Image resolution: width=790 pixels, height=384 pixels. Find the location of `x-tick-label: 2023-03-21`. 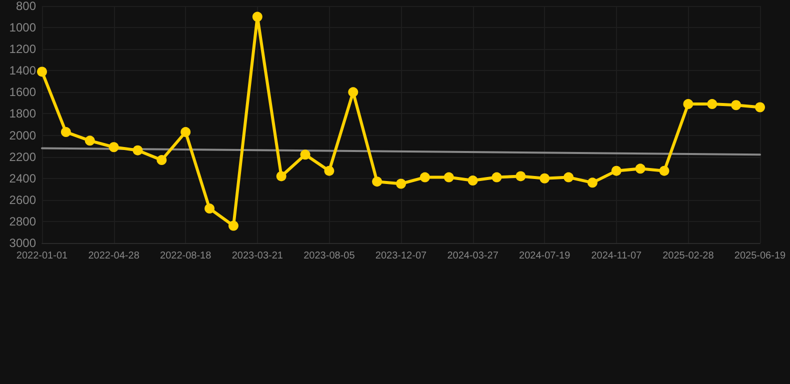

x-tick-label: 2023-03-21 is located at coordinates (258, 256).